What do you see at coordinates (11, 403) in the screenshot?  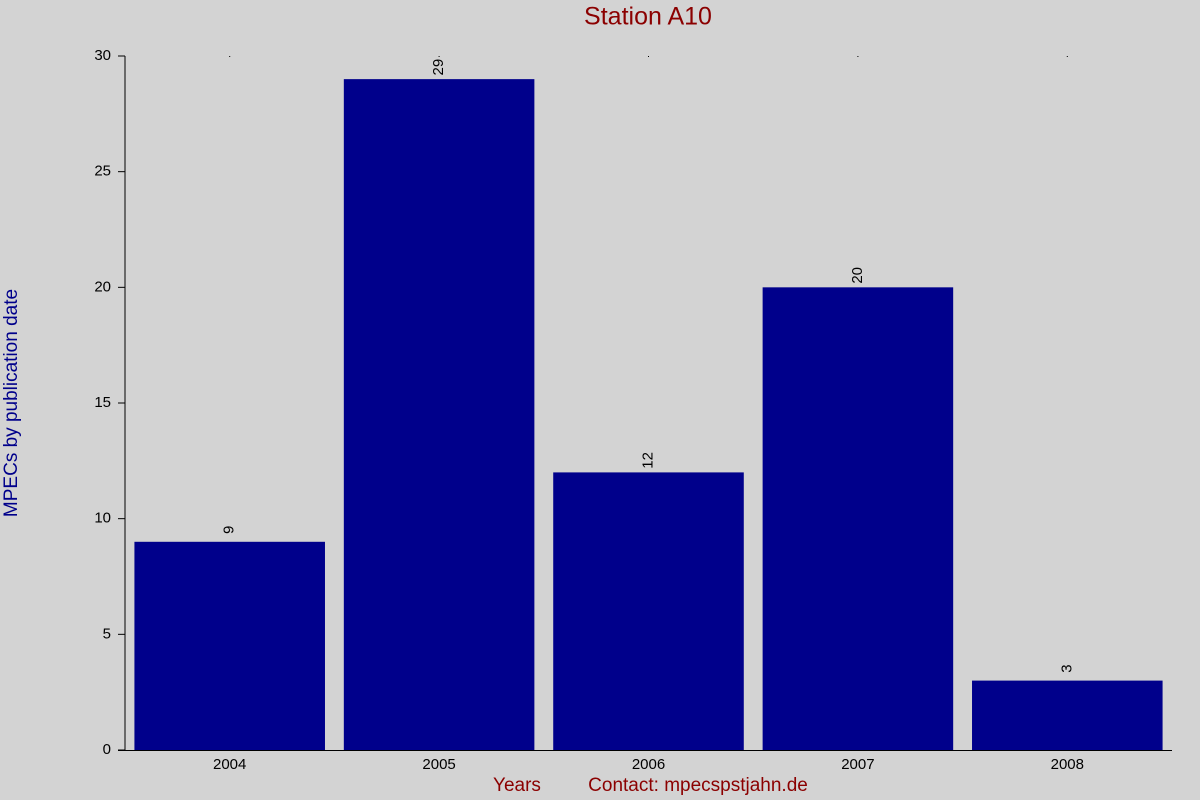 I see `y-axis-label: MPECs by publication date` at bounding box center [11, 403].